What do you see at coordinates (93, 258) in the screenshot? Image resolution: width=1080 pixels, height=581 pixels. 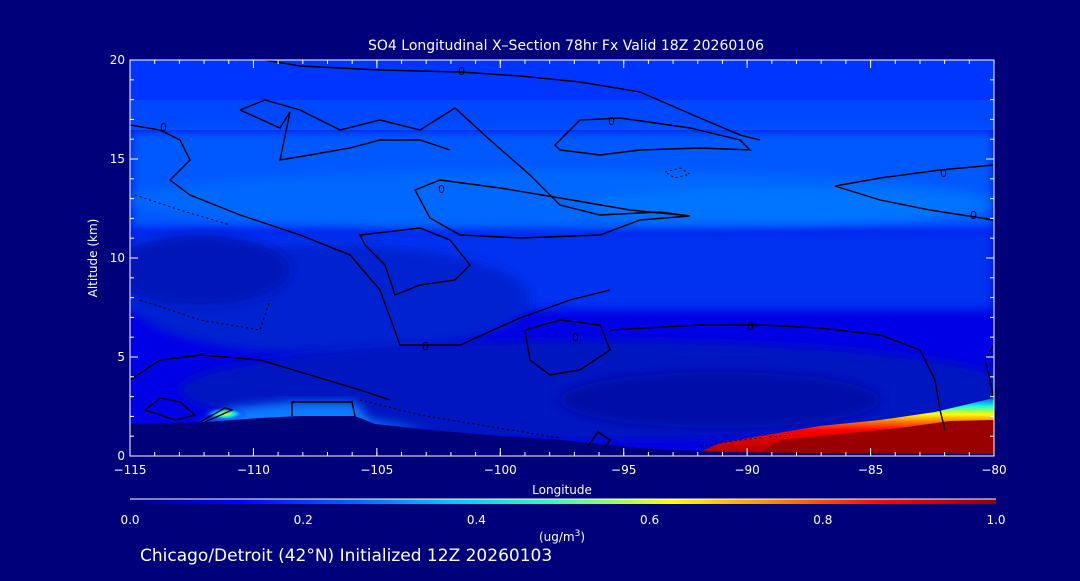 I see `y-axis-label: Altitude (km)` at bounding box center [93, 258].